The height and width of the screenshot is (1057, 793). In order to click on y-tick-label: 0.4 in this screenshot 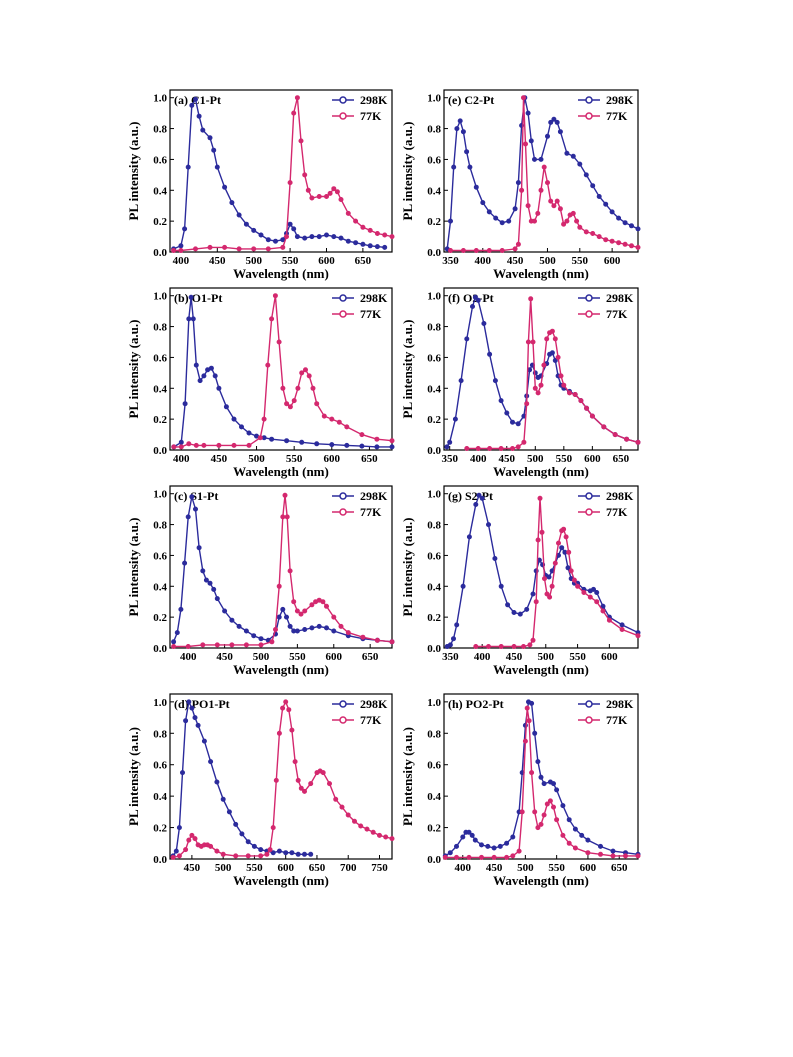, I will do `click(160, 191)`.